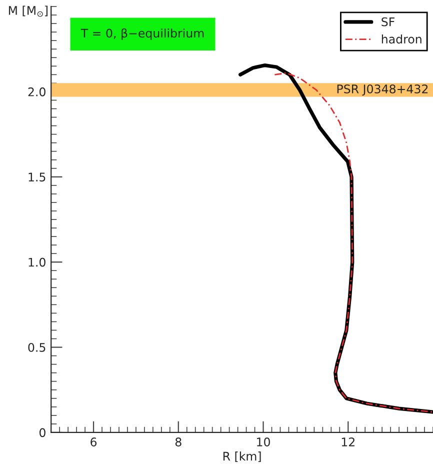 Image resolution: width=433 pixels, height=464 pixels. I want to click on band-label: PSR J0348+432, so click(382, 90).